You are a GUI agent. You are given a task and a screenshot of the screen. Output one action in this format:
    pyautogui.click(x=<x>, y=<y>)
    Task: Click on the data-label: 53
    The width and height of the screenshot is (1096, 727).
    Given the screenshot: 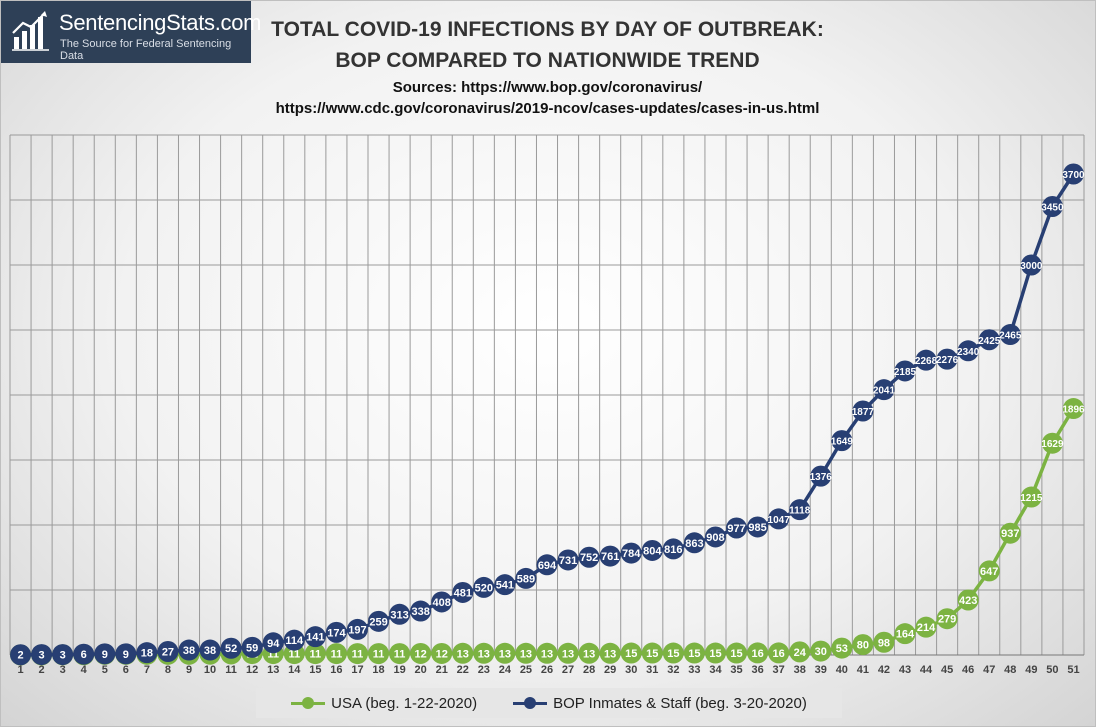 What is the action you would take?
    pyautogui.click(x=842, y=649)
    